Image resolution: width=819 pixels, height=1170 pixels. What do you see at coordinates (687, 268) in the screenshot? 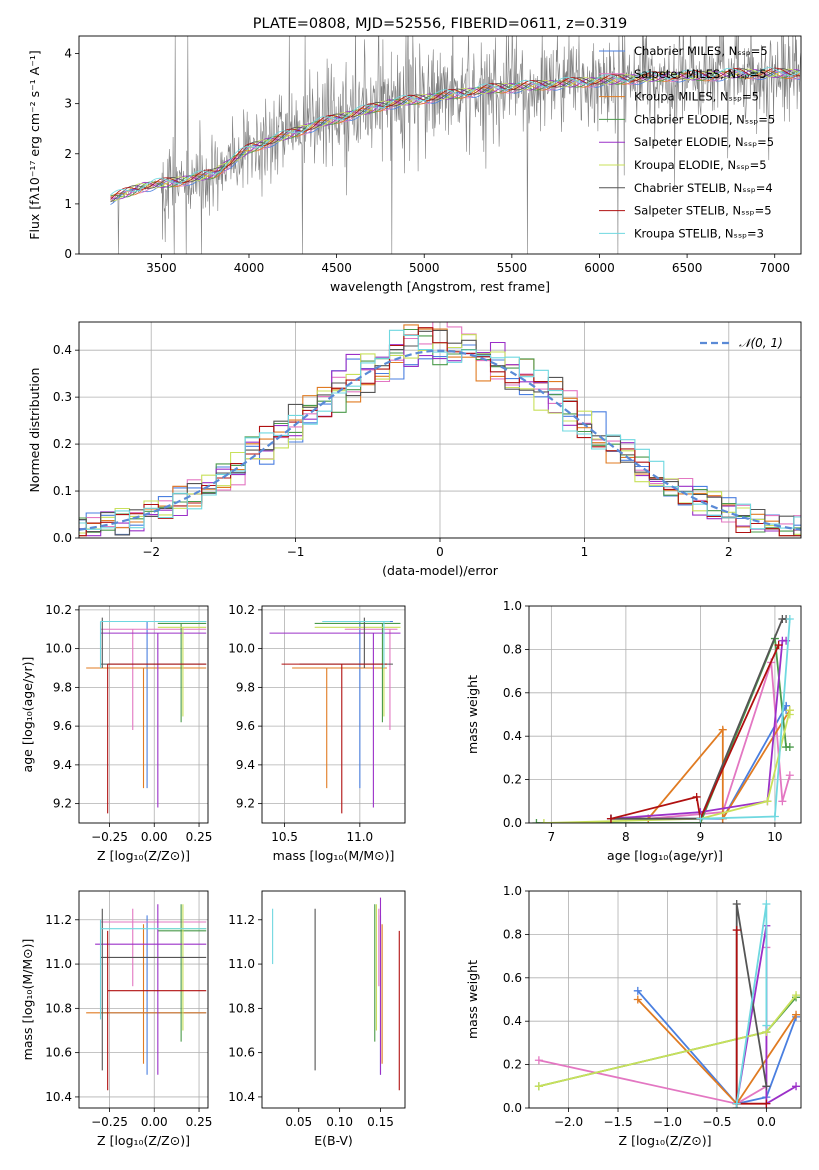
I see `x-tick-label: 6500` at bounding box center [687, 268].